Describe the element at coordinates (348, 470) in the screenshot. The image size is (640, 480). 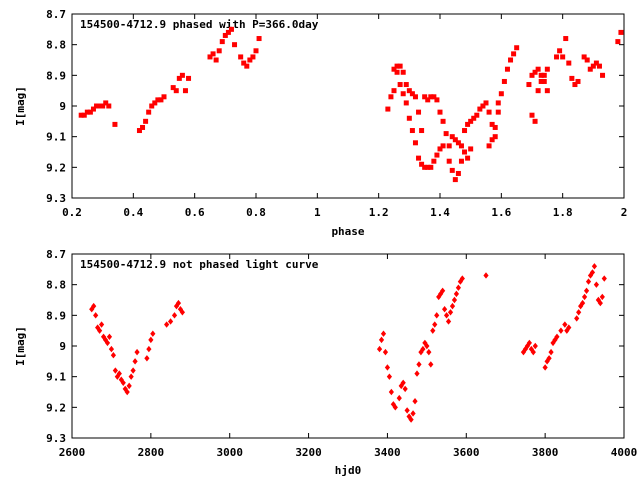
I see `x-axis-label: hjd0` at that location.